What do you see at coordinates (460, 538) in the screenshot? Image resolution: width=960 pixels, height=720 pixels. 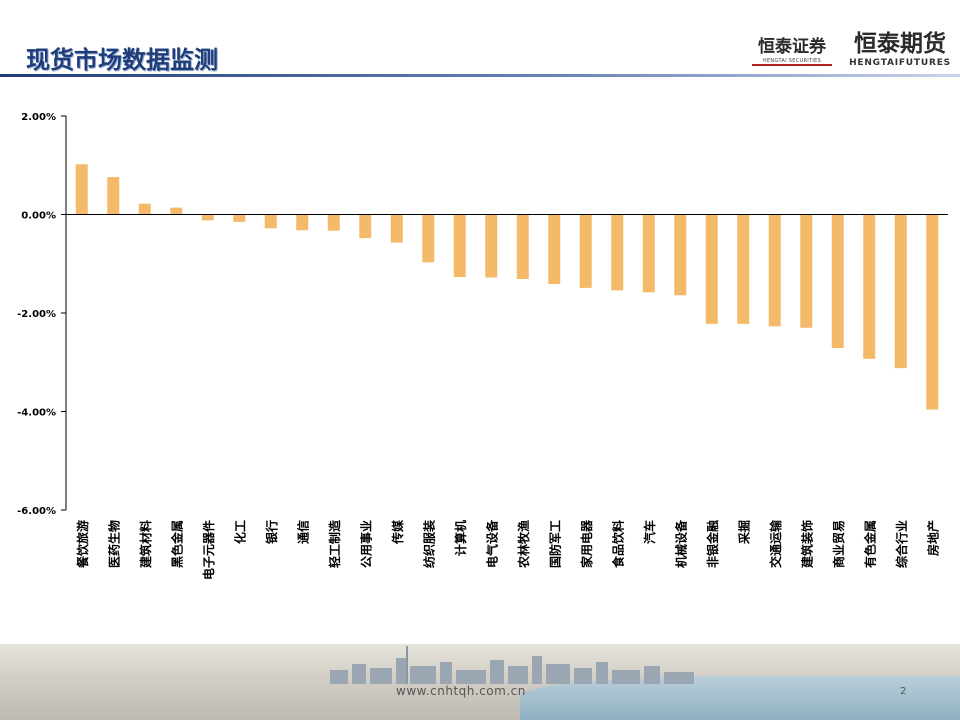 I see `category-label: 计算机` at bounding box center [460, 538].